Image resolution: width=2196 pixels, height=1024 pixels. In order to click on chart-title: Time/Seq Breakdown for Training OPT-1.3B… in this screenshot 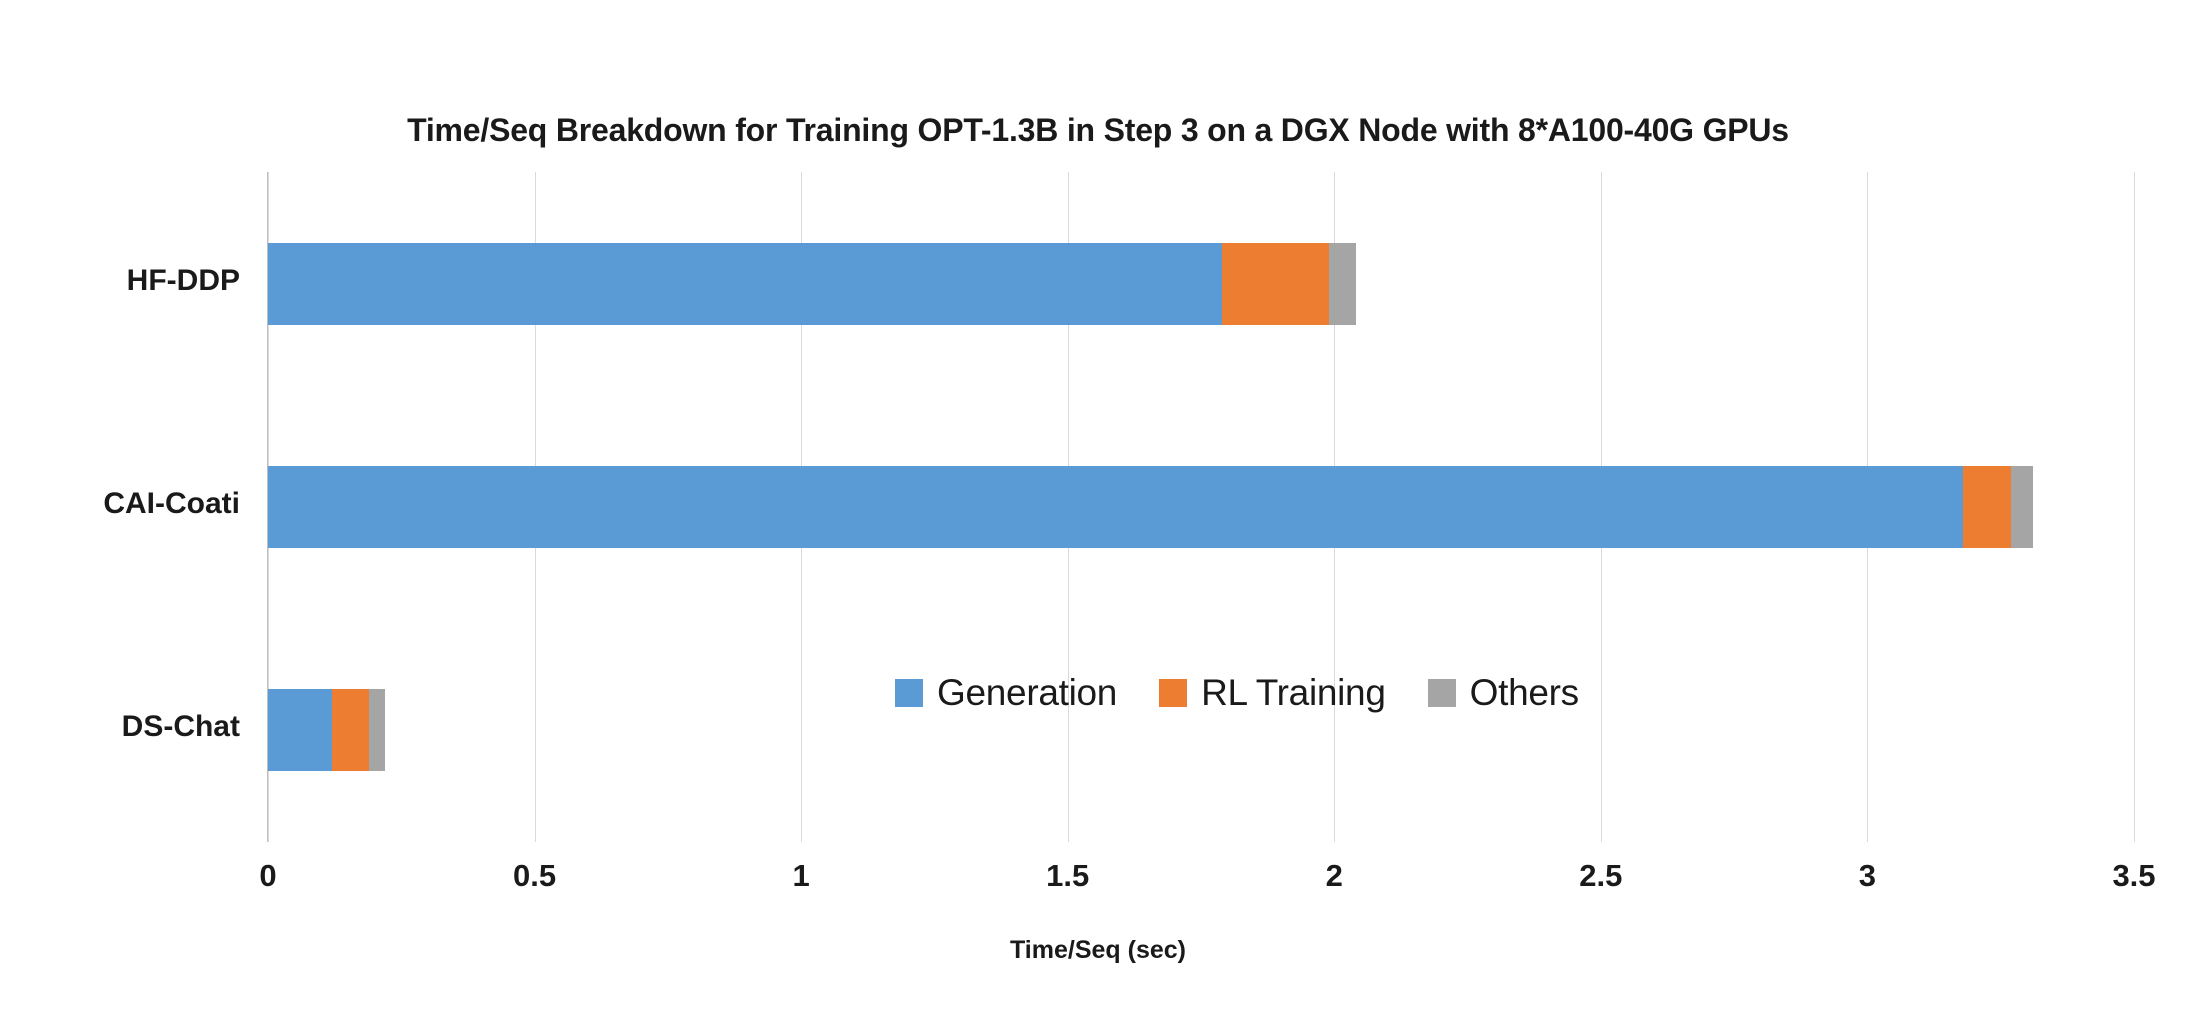, I will do `click(1098, 130)`.